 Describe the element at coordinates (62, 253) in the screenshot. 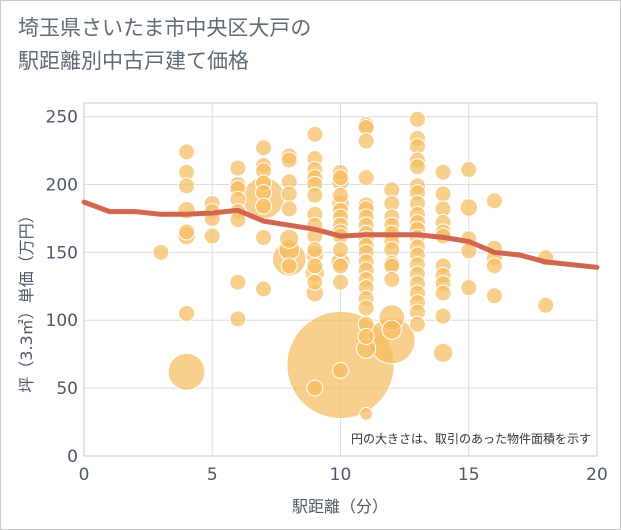

I see `y-tick-label: 150` at that location.